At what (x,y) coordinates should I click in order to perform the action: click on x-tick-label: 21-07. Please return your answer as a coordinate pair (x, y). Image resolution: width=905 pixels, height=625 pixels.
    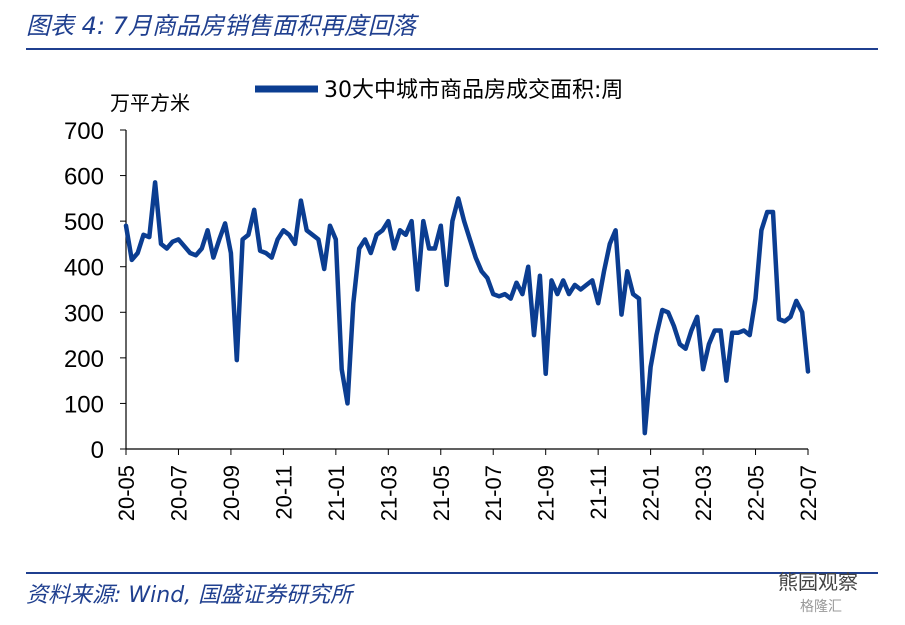
    Looking at the image, I should click on (493, 493).